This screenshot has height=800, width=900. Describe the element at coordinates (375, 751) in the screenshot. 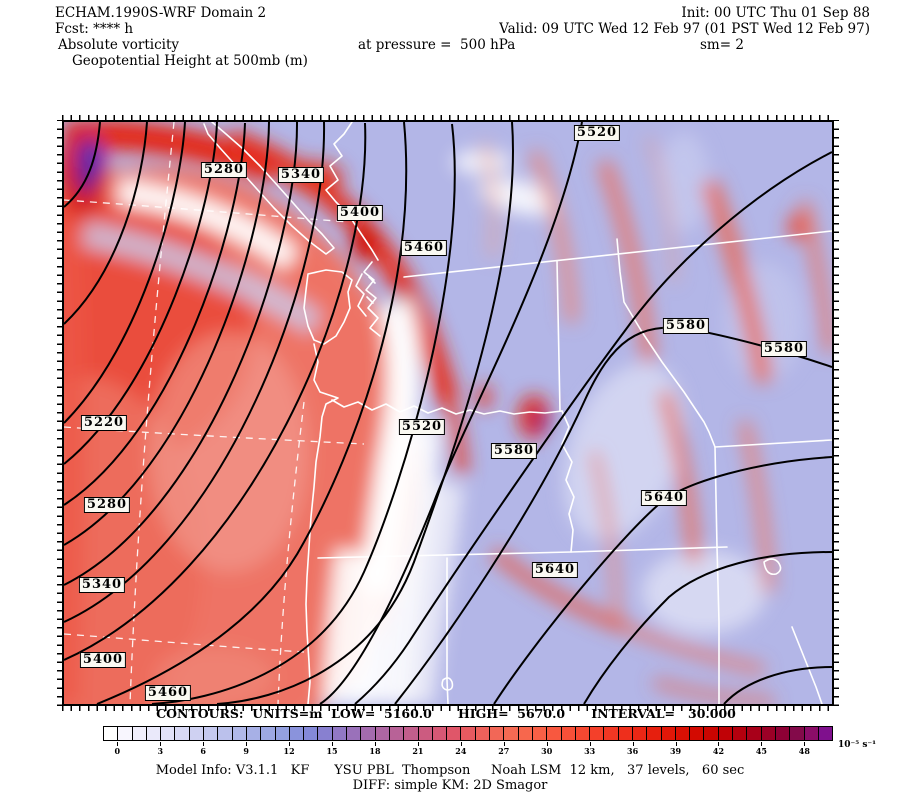

I see `colorbar-tick-label: 18` at that location.